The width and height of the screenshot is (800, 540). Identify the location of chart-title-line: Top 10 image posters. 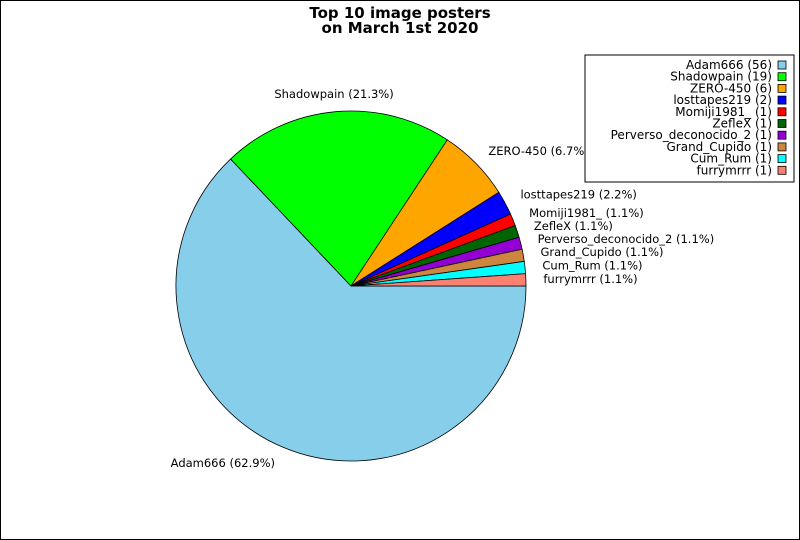
(399, 13).